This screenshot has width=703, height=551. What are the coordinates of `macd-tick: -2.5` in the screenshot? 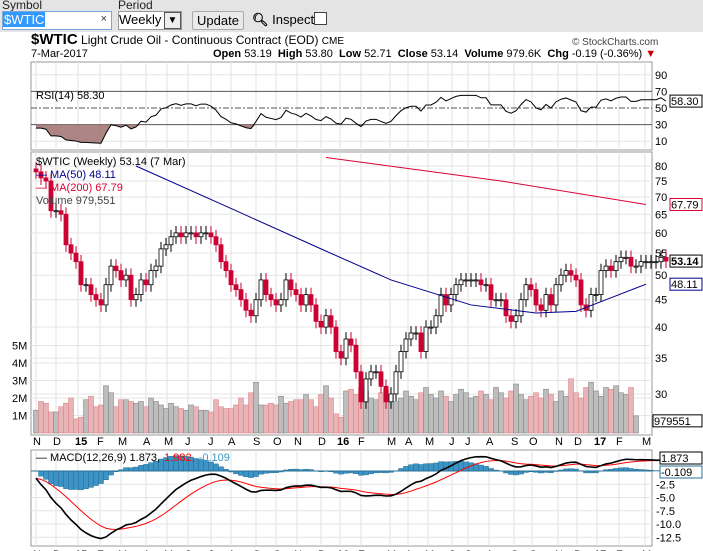 It's located at (665, 485).